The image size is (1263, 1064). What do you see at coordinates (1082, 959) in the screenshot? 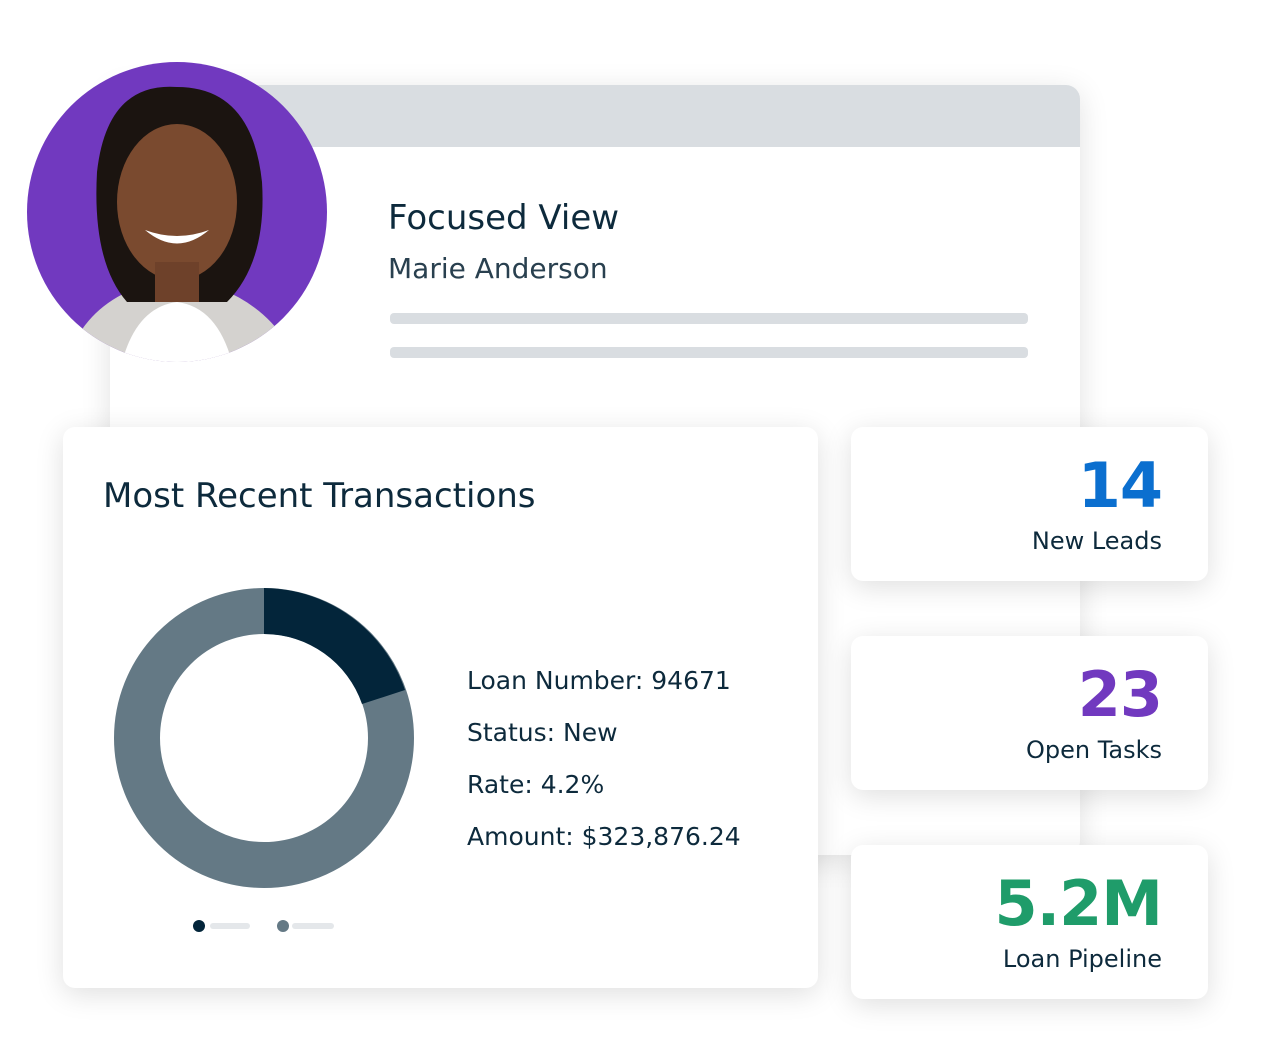
I see `stat-label: Loan Pipeline` at bounding box center [1082, 959].